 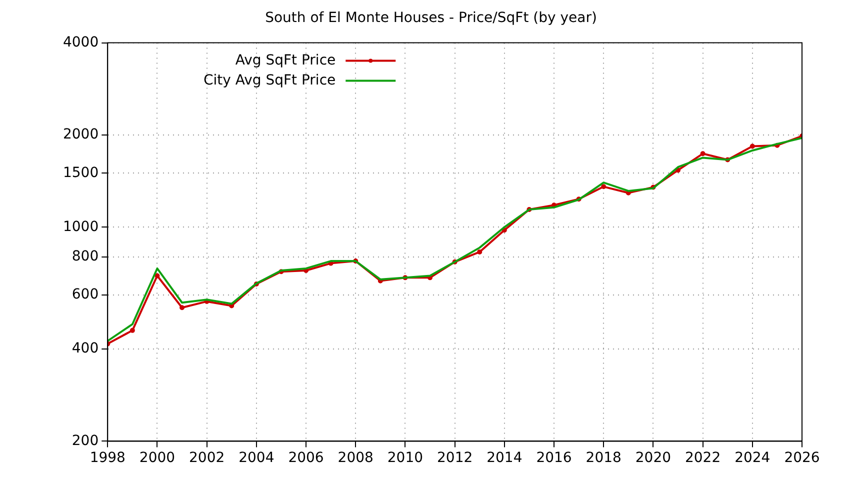 I want to click on y-tick-label: 600, so click(x=85, y=294).